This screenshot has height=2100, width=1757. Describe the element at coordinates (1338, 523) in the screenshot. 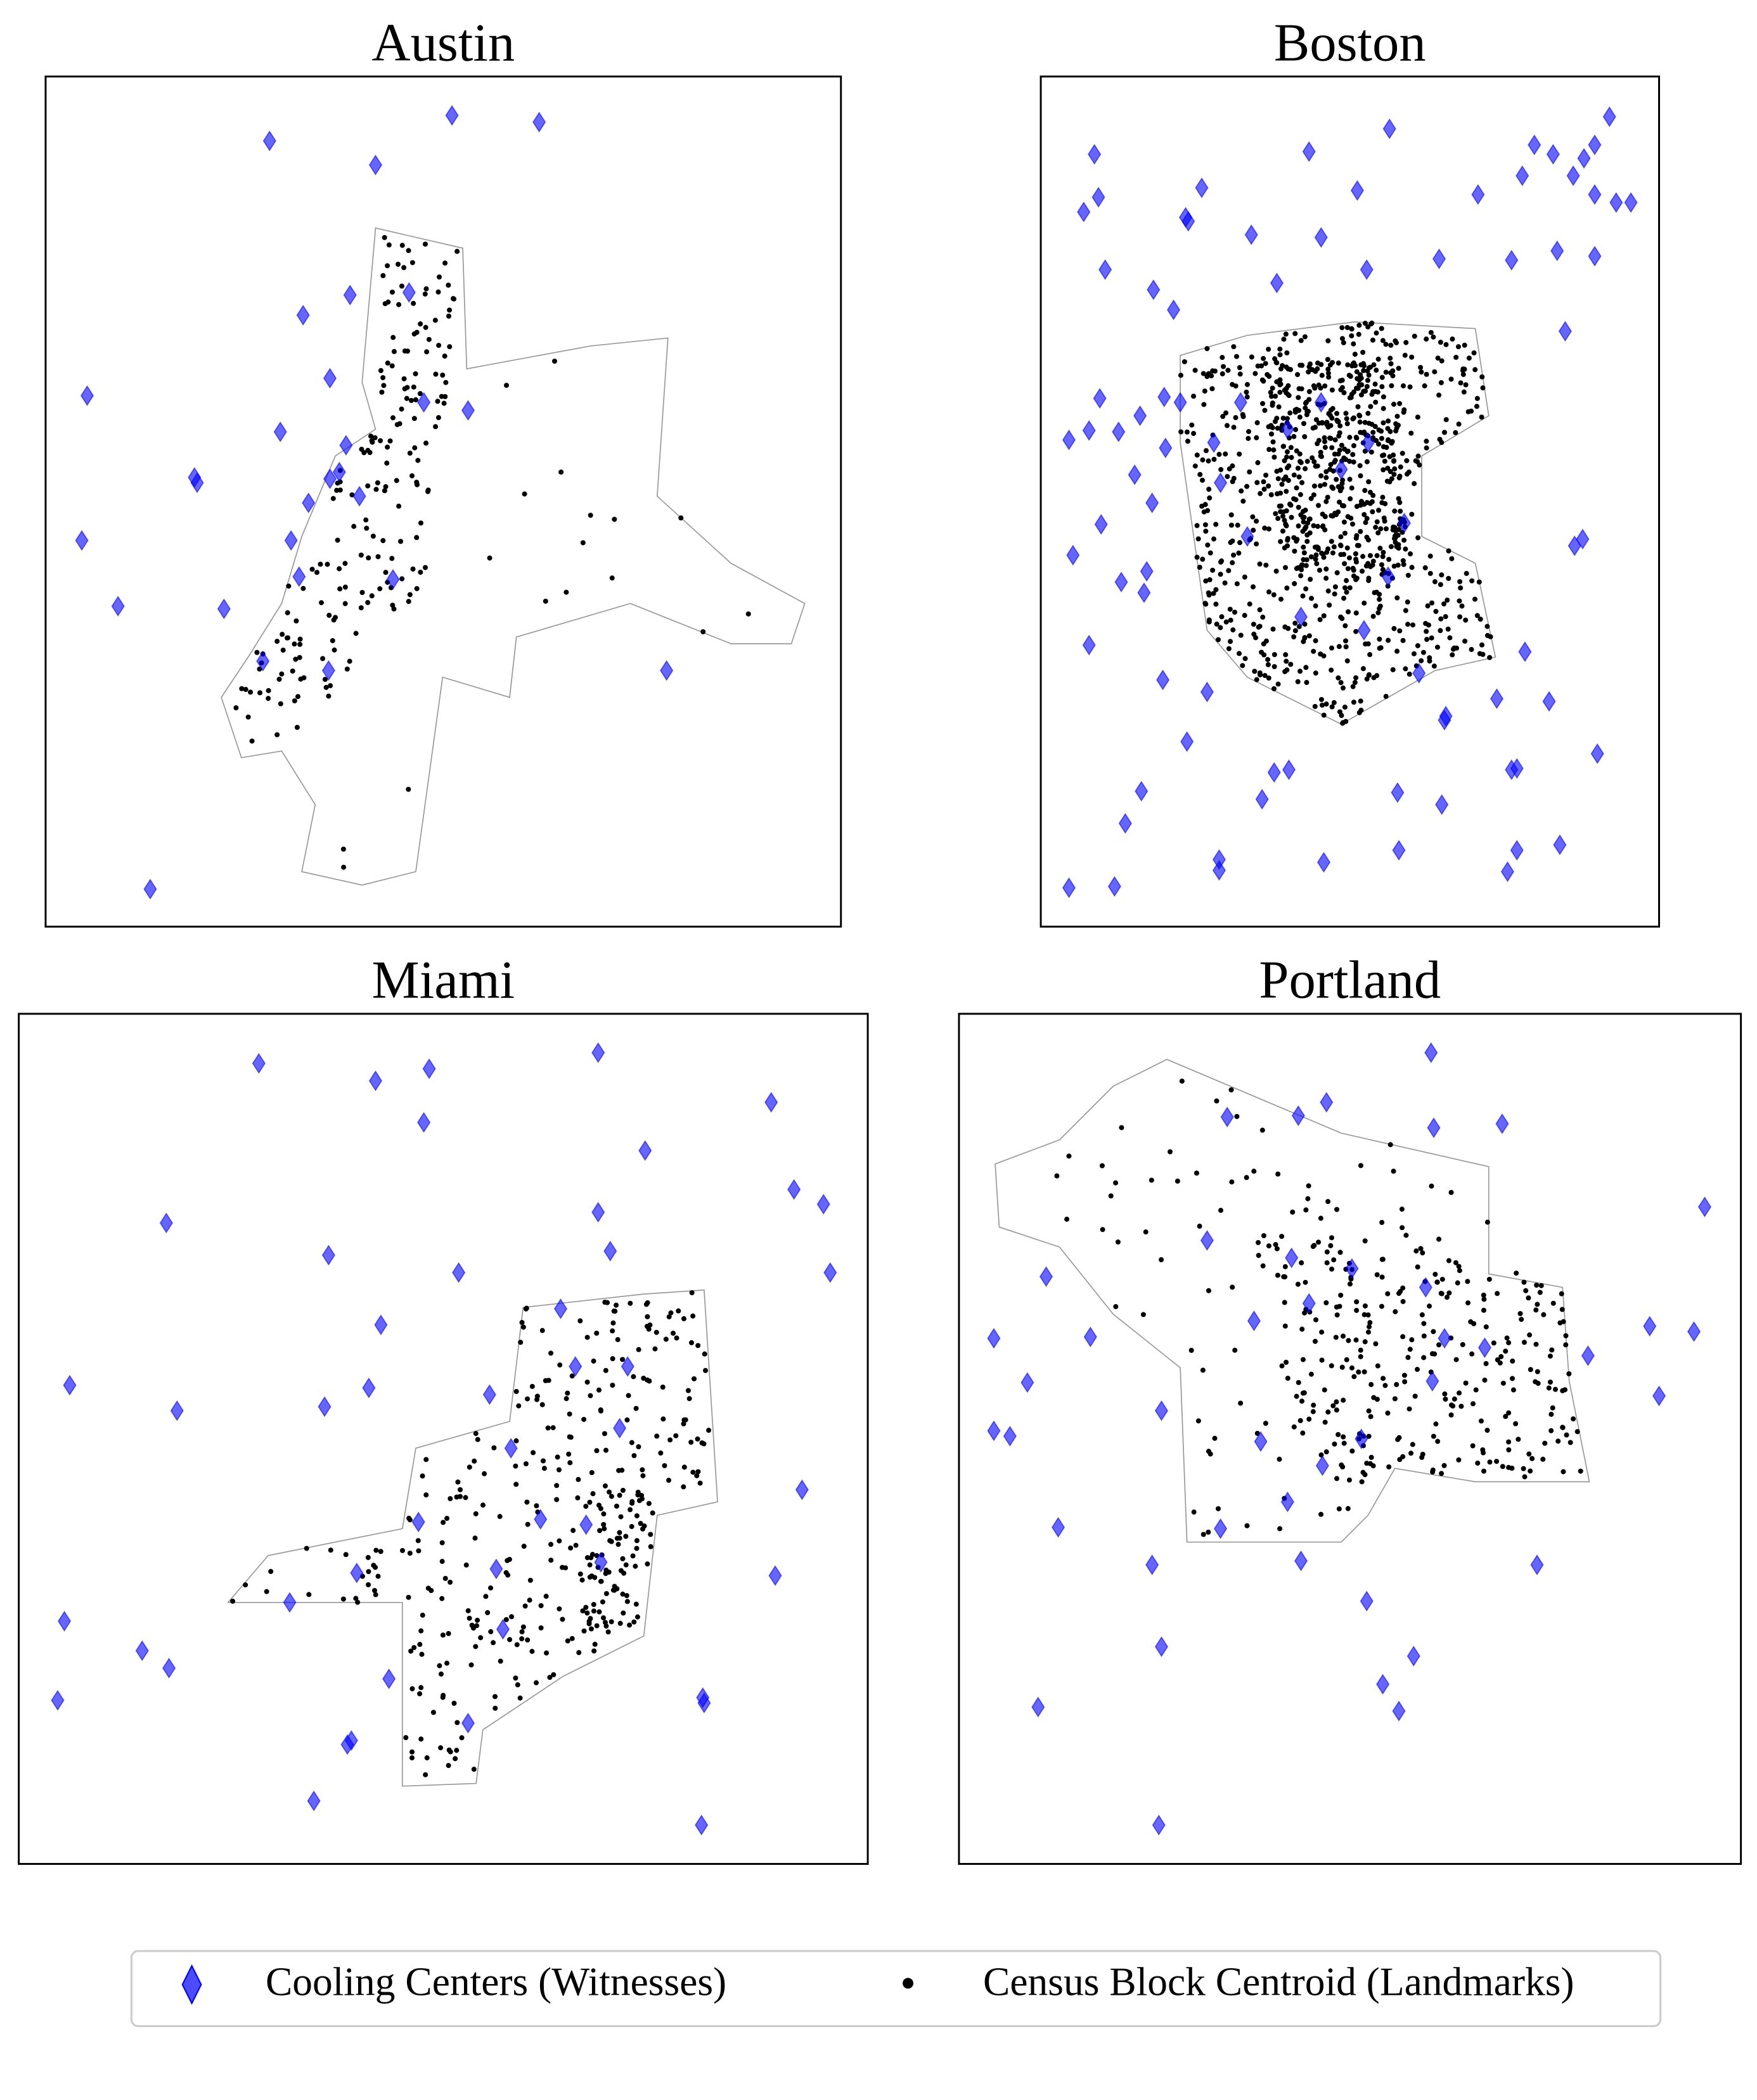

I see `city-boundary` at that location.